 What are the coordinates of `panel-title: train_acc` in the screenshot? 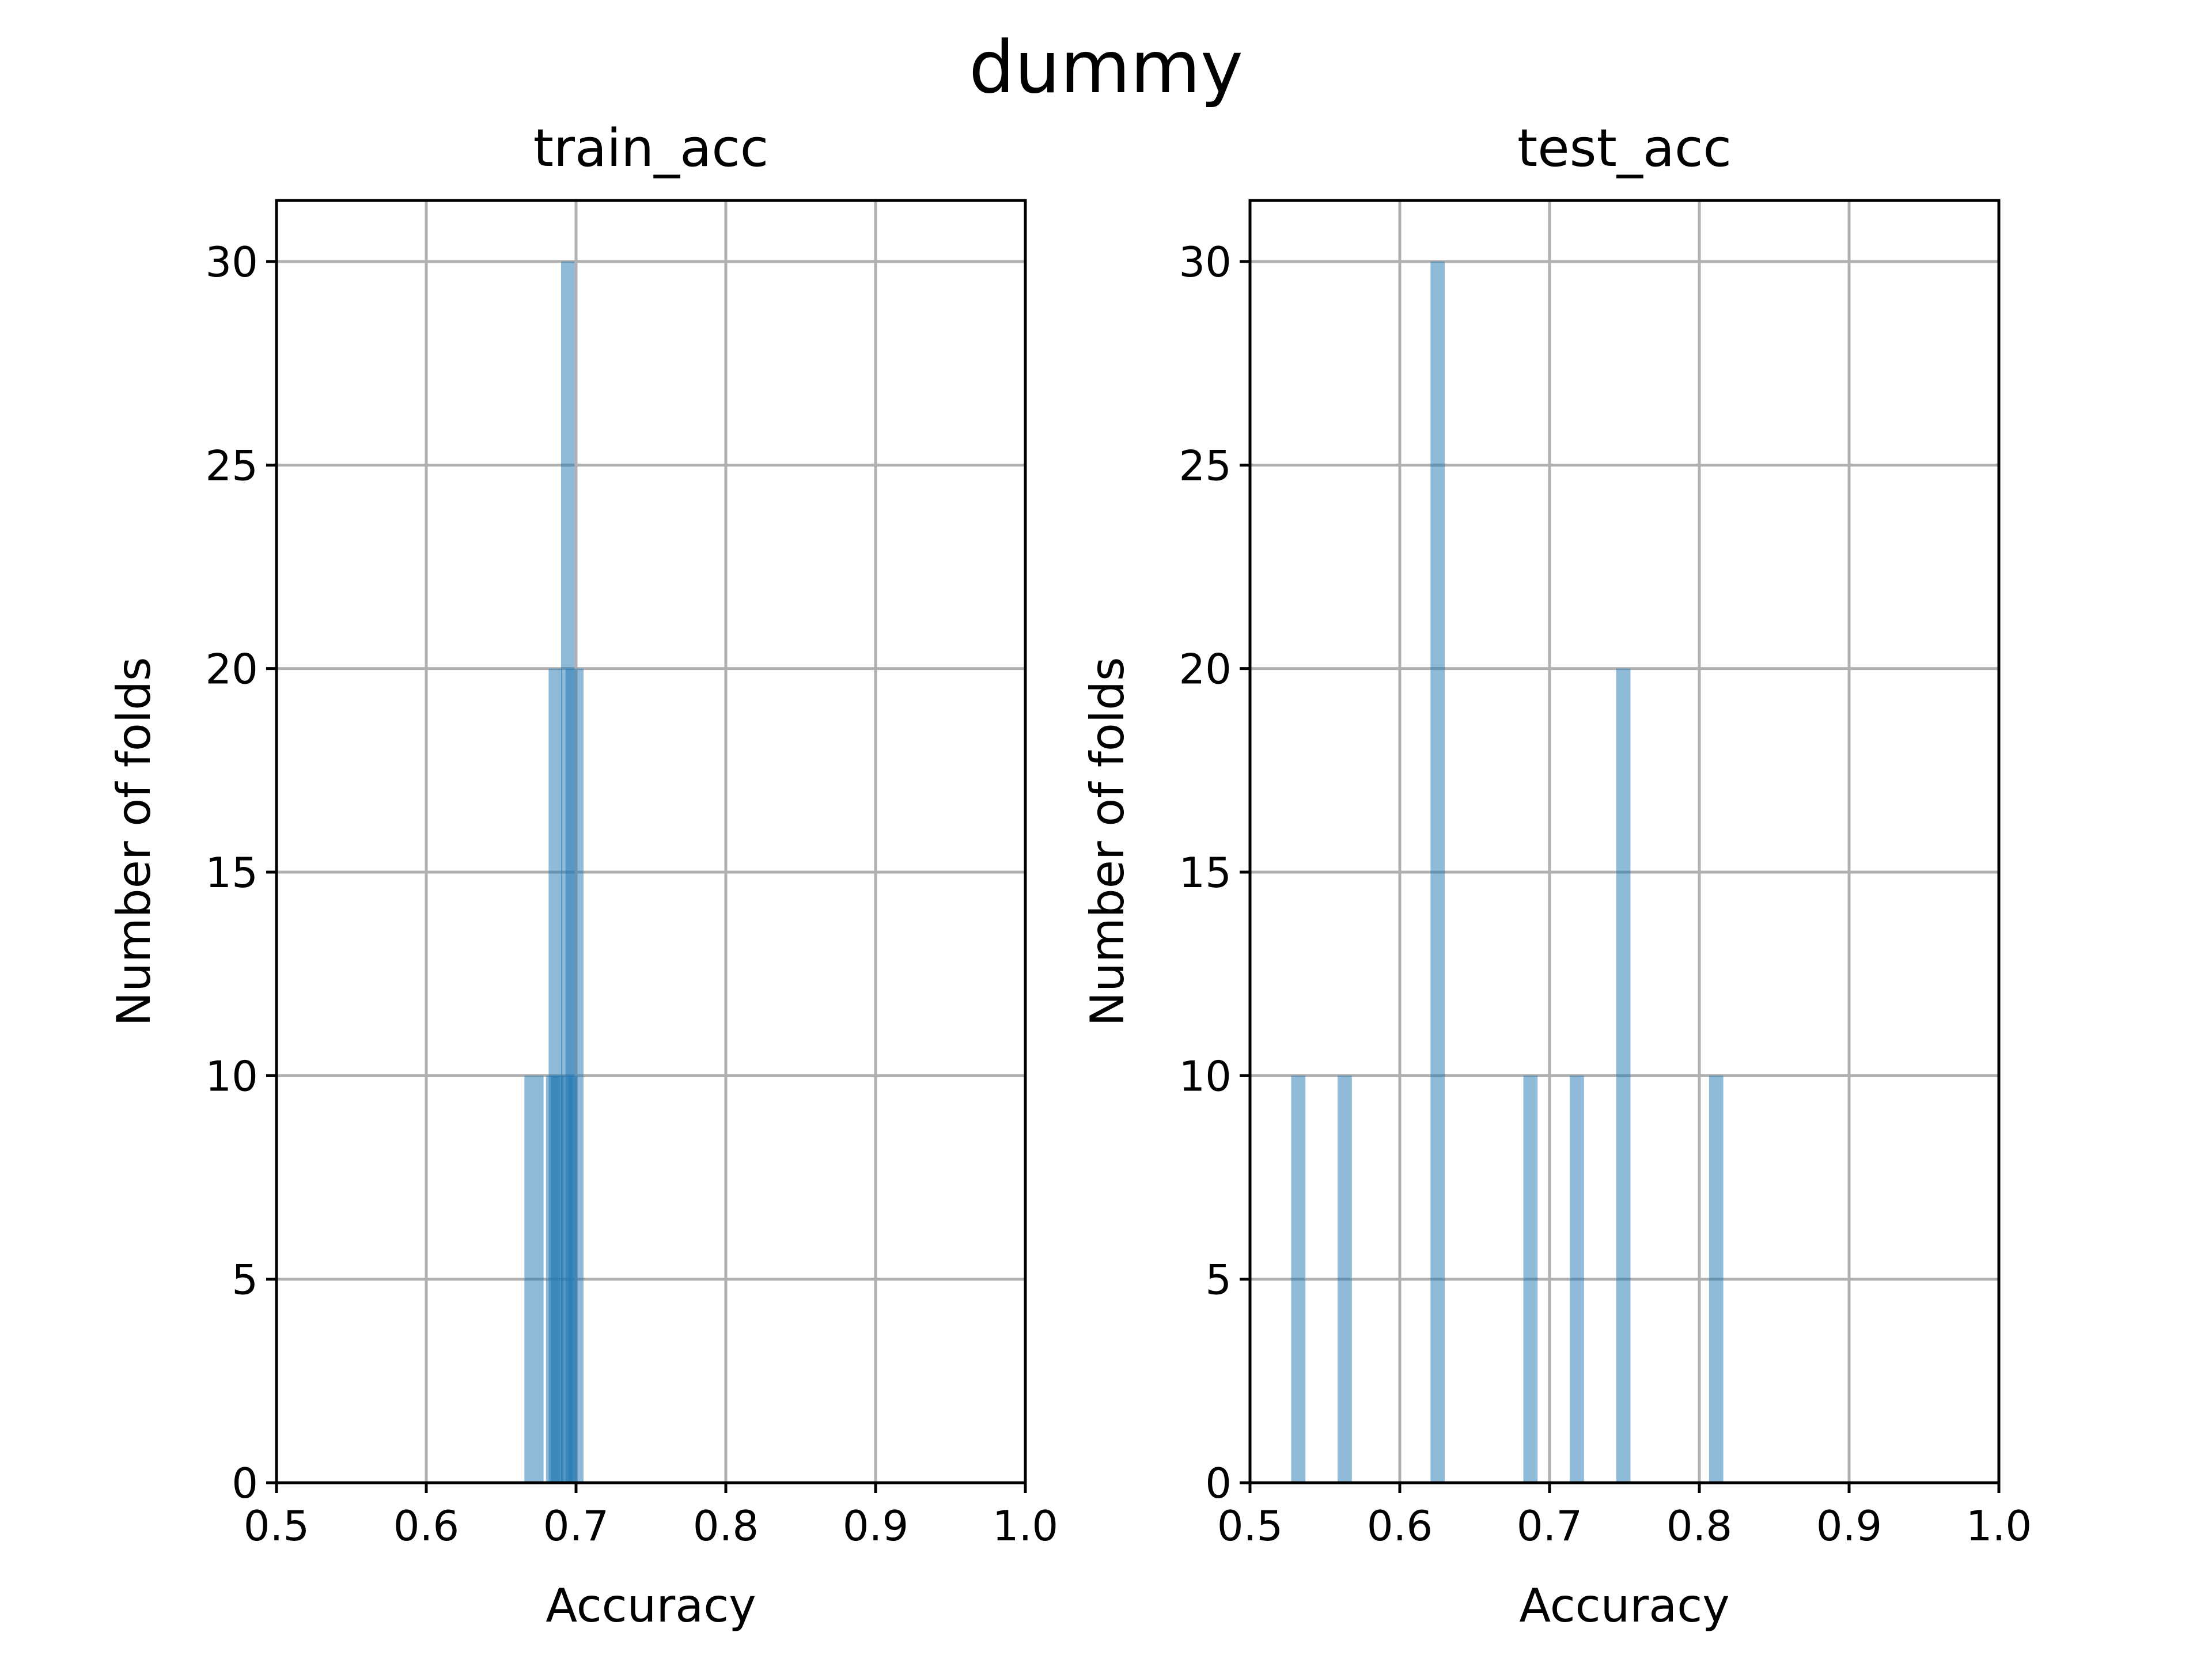 It's located at (651, 148).